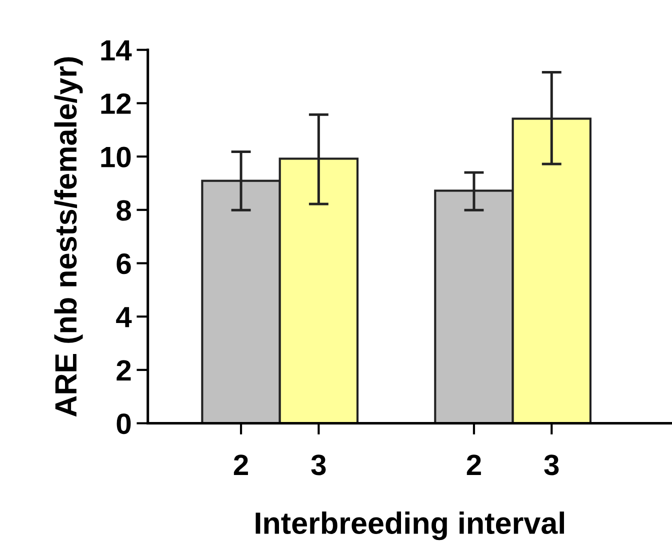 The image size is (672, 554). Describe the element at coordinates (68, 237) in the screenshot. I see `y-axis-title: ARE (nb nests/female/yr)` at that location.